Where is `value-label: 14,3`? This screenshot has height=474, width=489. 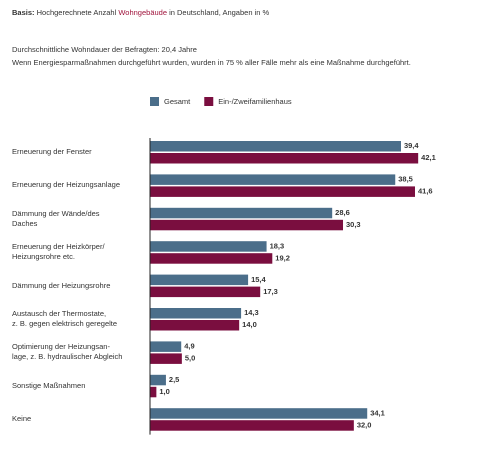
value-label: 14,3 is located at coordinates (251, 312).